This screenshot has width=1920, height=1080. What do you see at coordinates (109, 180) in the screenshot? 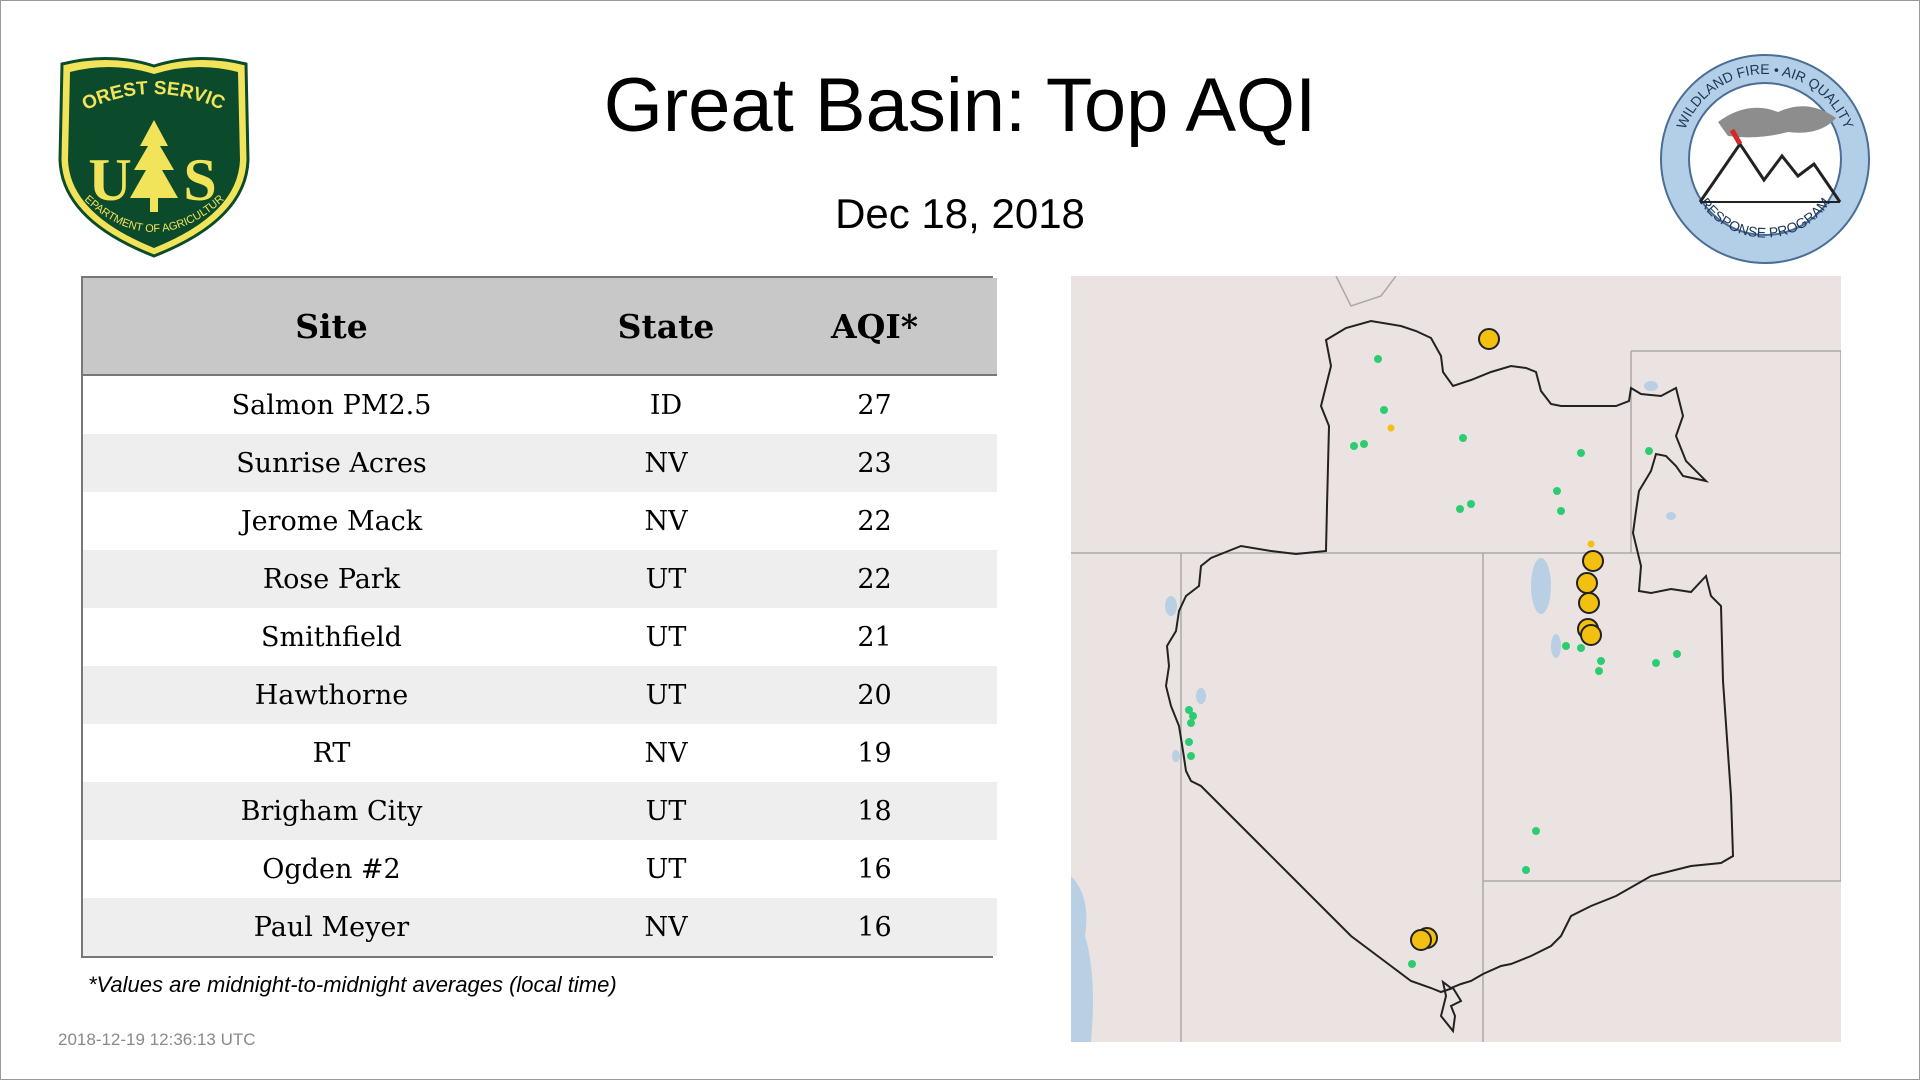
I see `svg-text: U` at bounding box center [109, 180].